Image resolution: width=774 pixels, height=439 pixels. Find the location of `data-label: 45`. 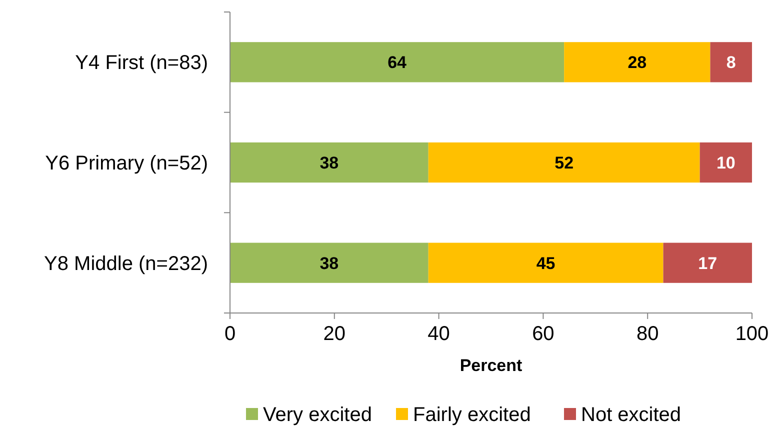

data-label: 45 is located at coordinates (546, 263).